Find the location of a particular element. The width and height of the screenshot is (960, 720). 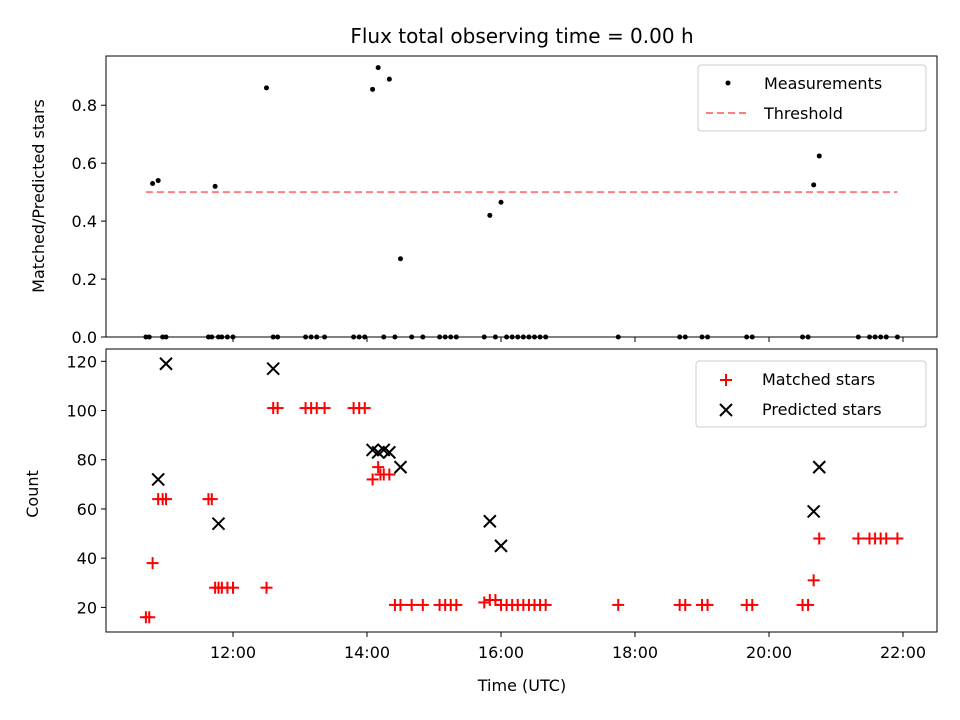

bottom-legend: Matched stars Predicted stars is located at coordinates (811, 394).